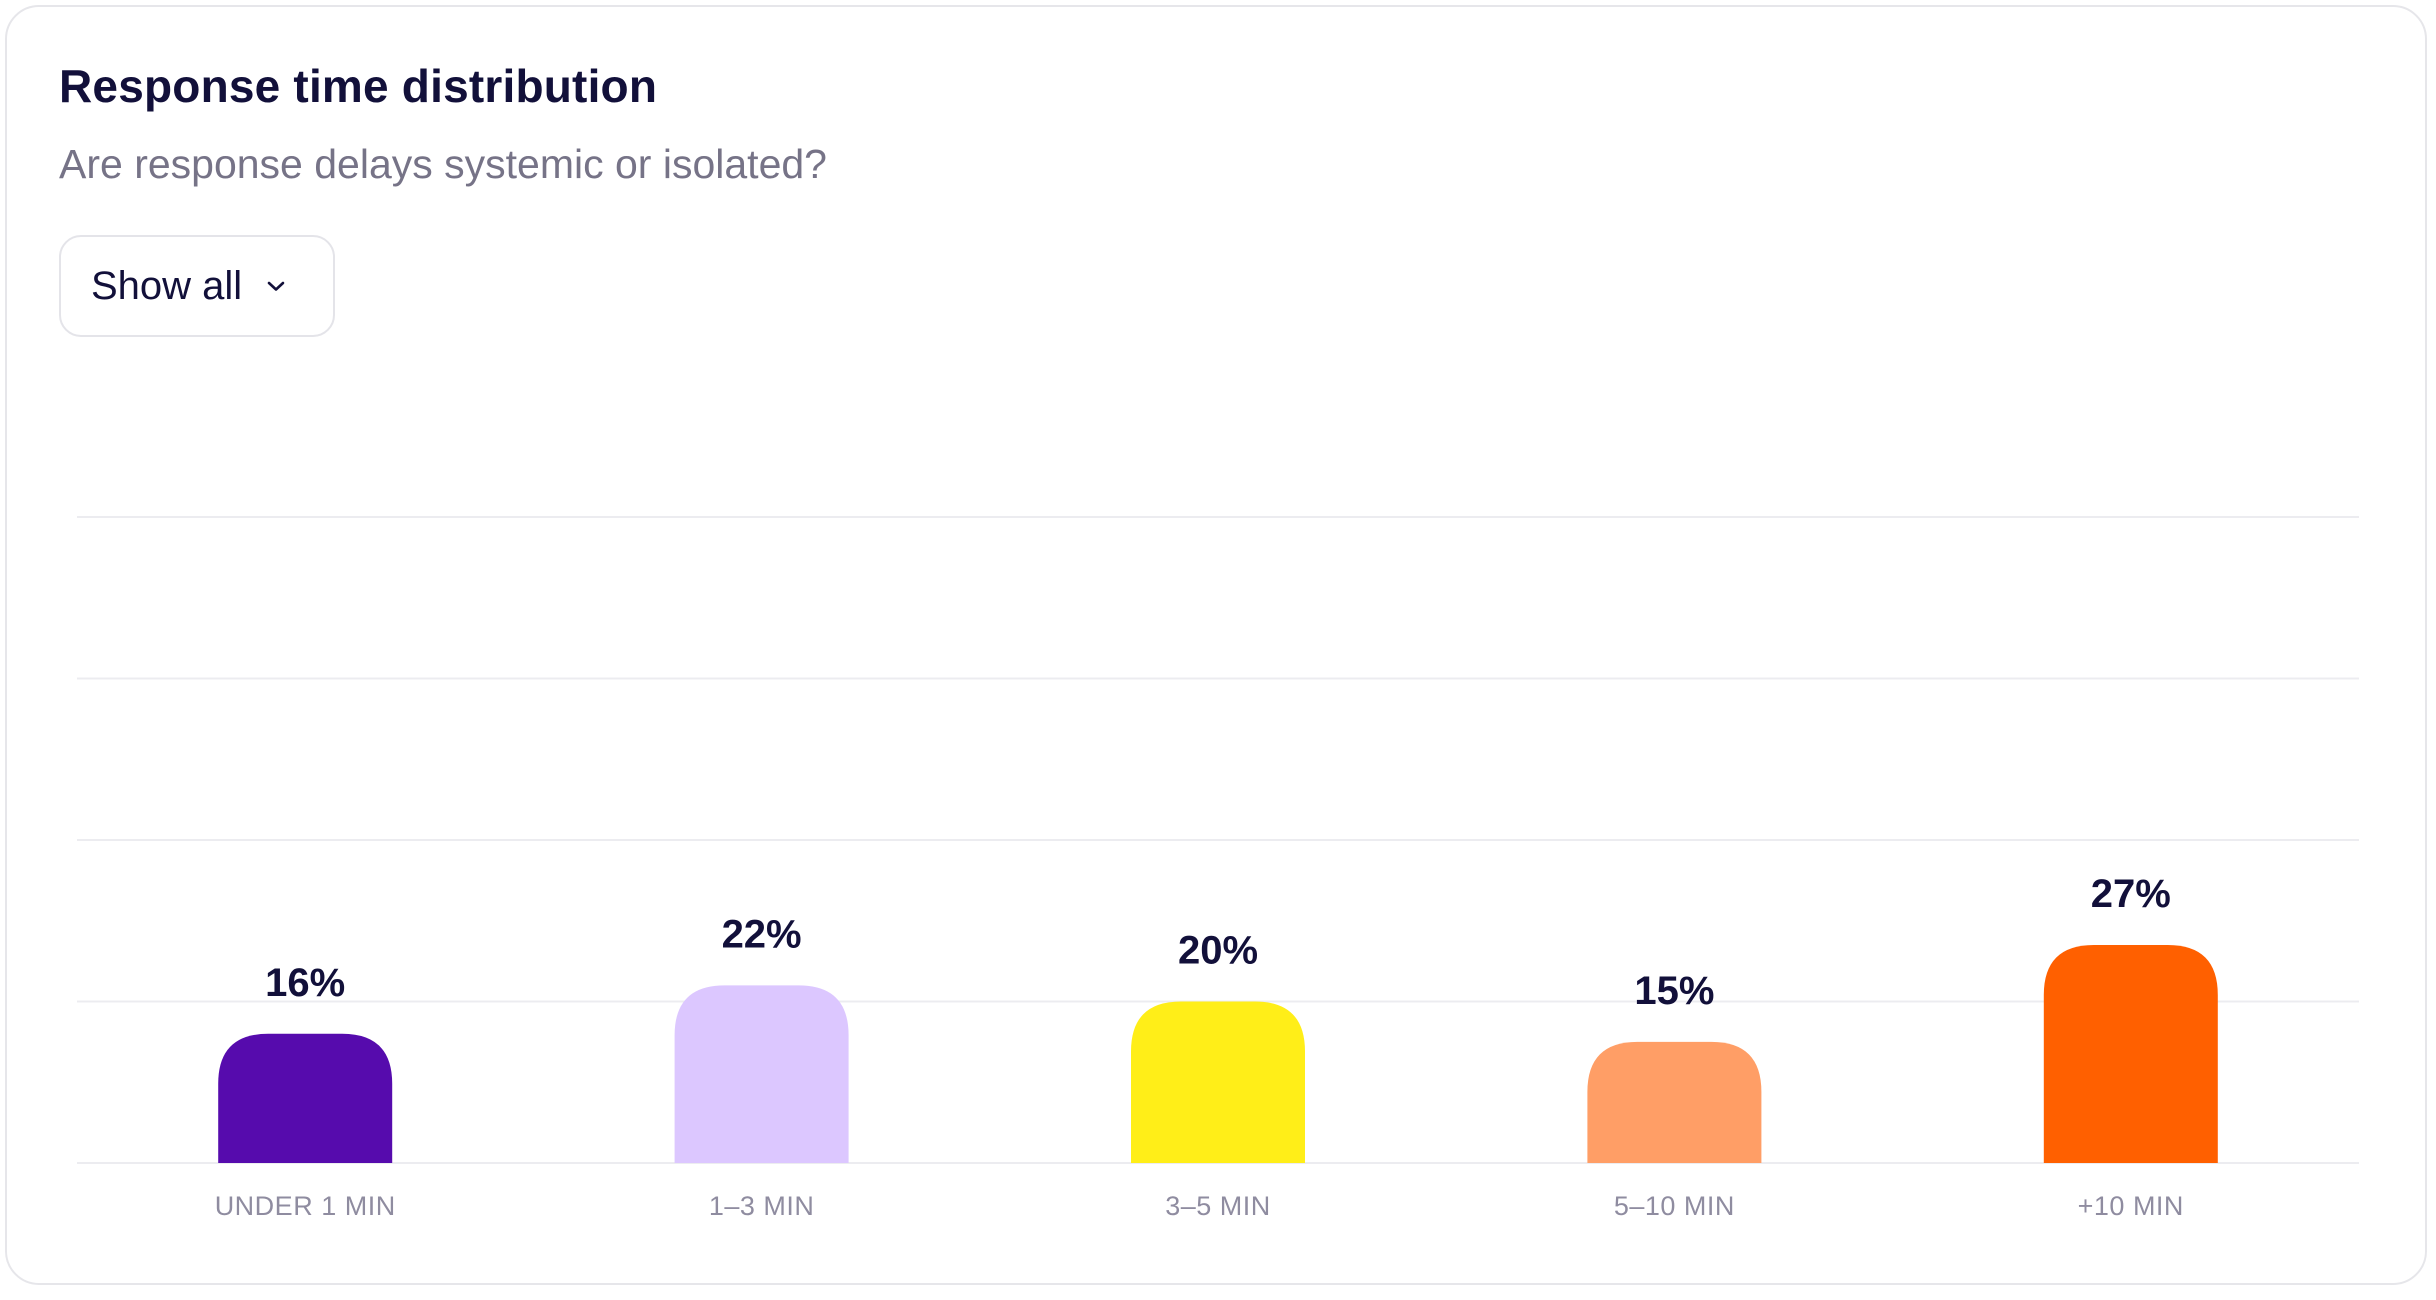 The width and height of the screenshot is (2436, 1300). I want to click on card-title: Response time distribution, so click(358, 86).